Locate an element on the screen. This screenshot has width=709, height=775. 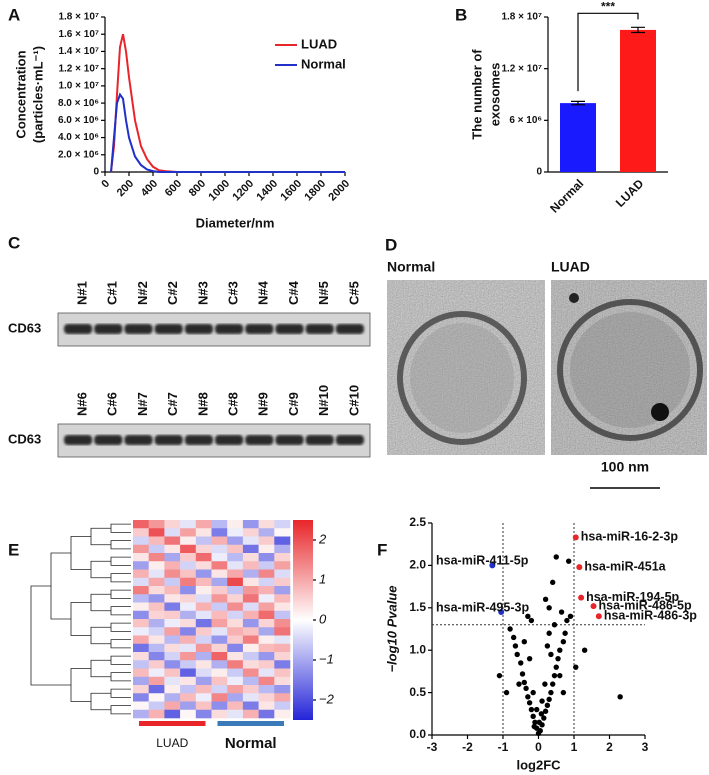
colorbar-label: 1 is located at coordinates (322, 578).